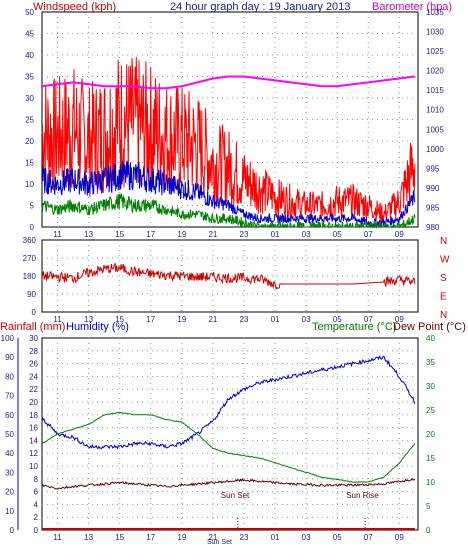 The image size is (468, 560). What do you see at coordinates (275, 234) in the screenshot?
I see `wind-x-tick-label: 01` at bounding box center [275, 234].